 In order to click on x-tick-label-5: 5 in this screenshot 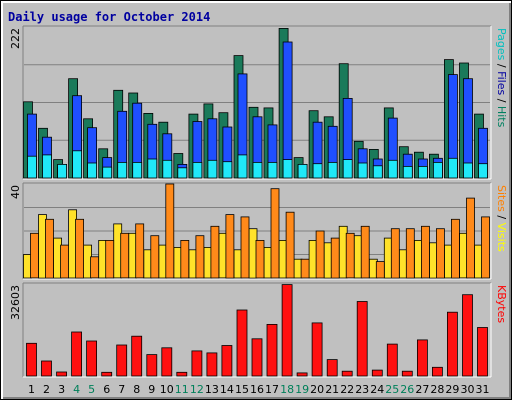, I will do `click(91, 389)`.